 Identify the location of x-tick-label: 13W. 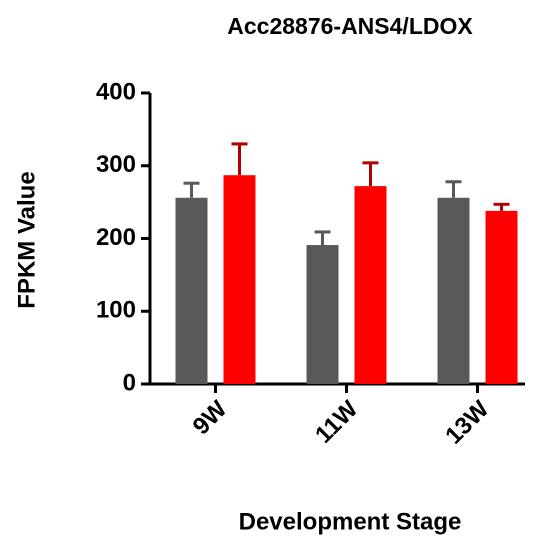
(467, 422).